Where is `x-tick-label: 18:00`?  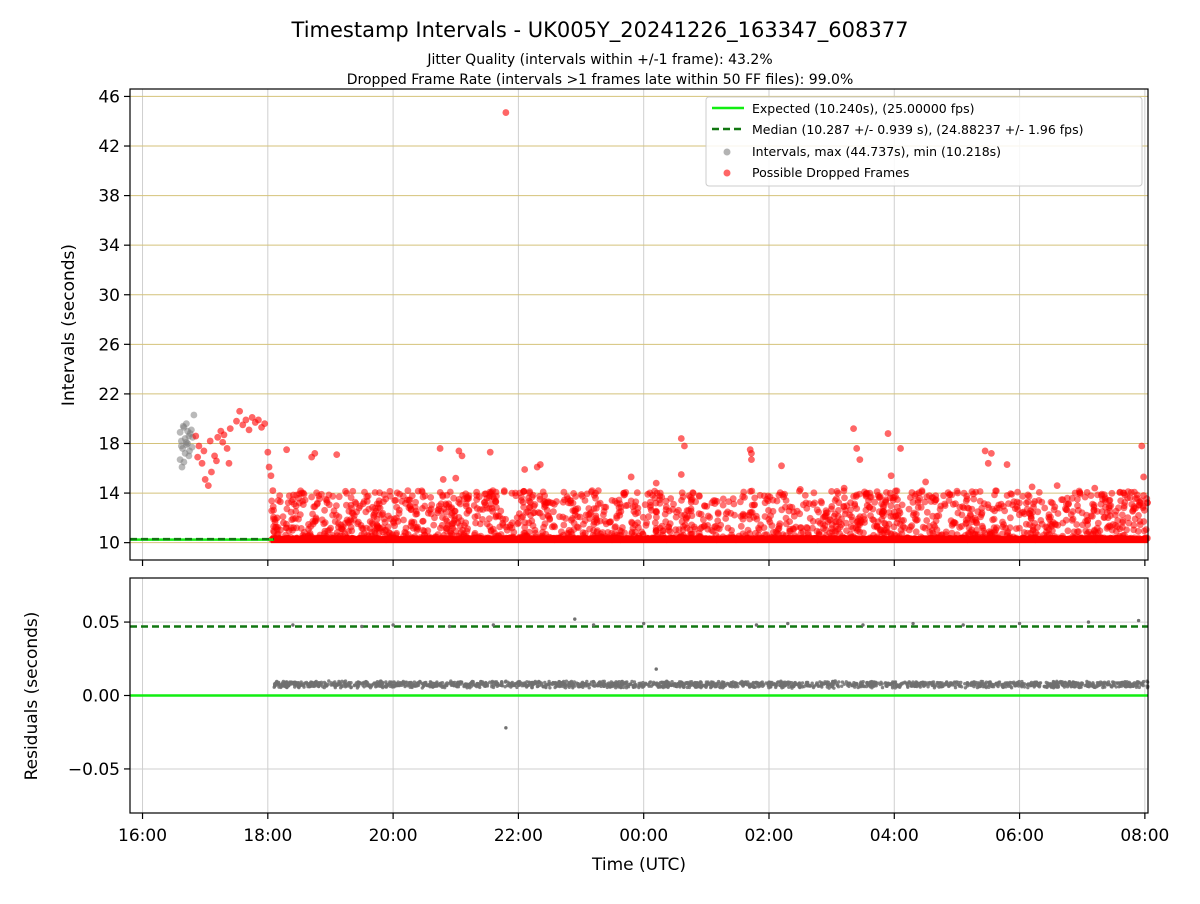
x-tick-label: 18:00 is located at coordinates (267, 836).